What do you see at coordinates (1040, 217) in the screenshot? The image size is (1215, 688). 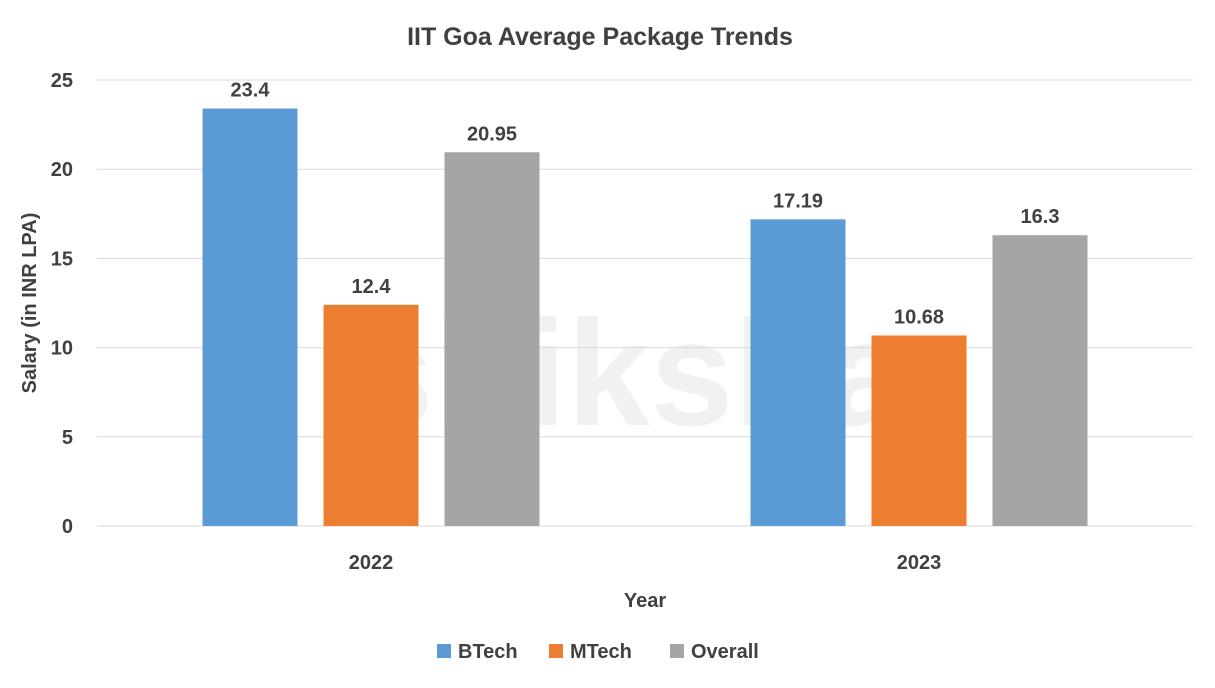 I see `data-label: 16.3` at bounding box center [1040, 217].